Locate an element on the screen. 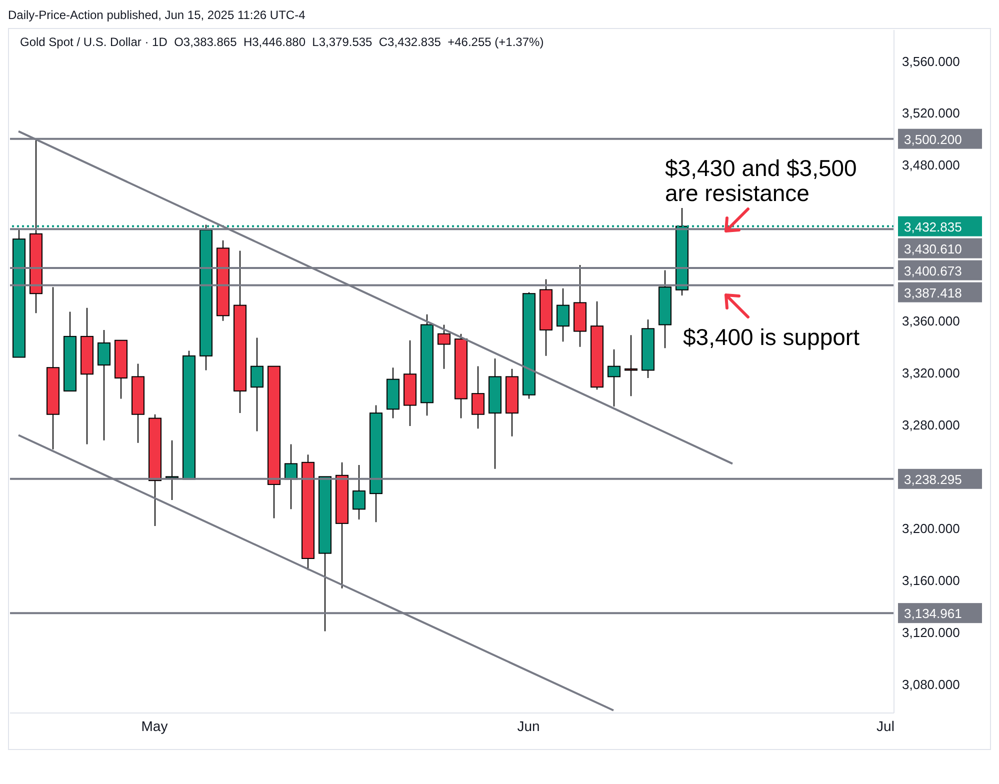 The height and width of the screenshot is (784, 999). ref-line-label: 3,387.418 is located at coordinates (933, 292).